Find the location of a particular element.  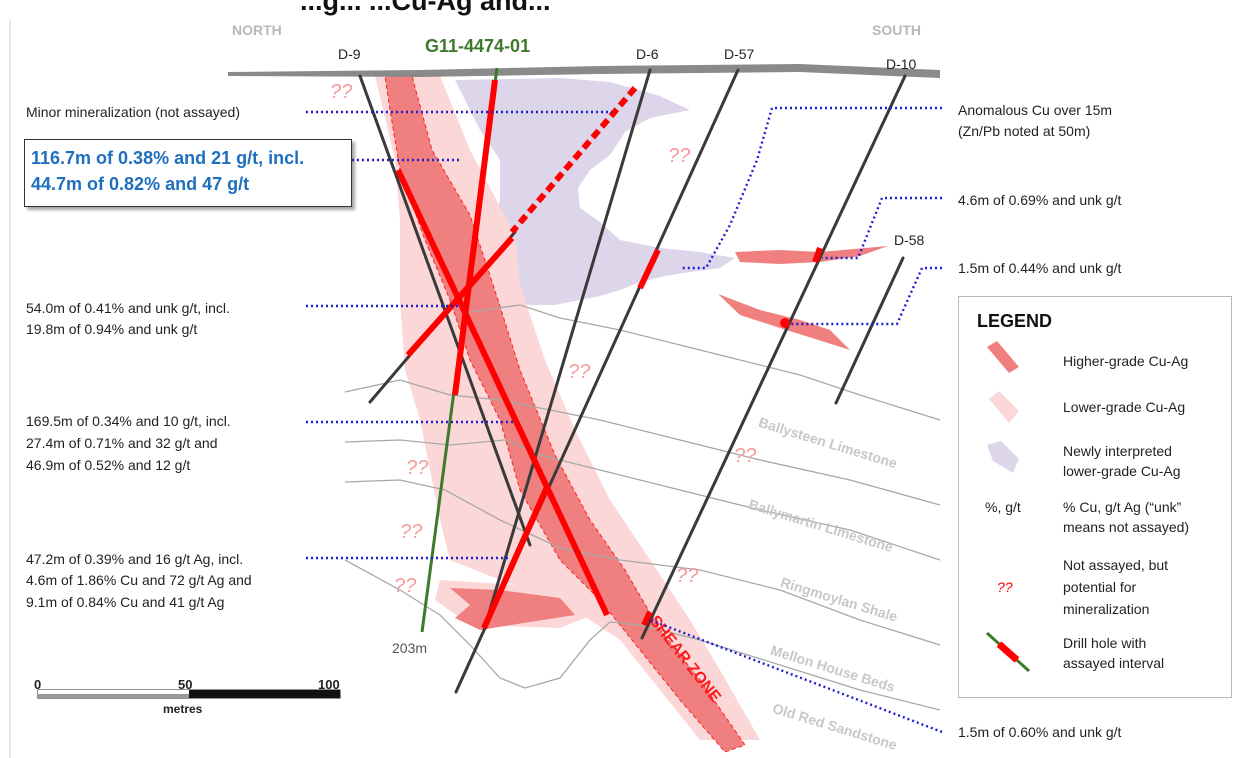

legend-units-symbol: %, g/t is located at coordinates (1003, 507).